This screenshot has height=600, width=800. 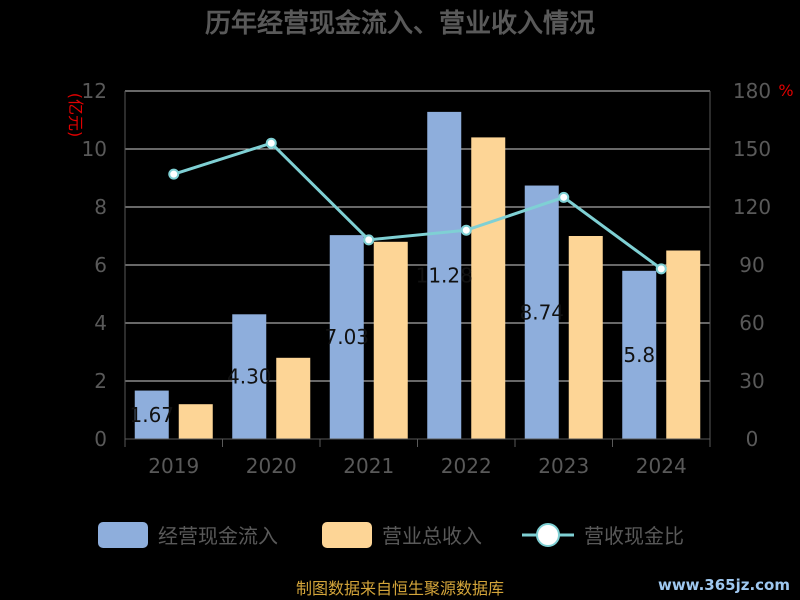 What do you see at coordinates (417, 458) in the screenshot?
I see `x-axis: 2019 2020 2021 2022 2023 2024` at bounding box center [417, 458].